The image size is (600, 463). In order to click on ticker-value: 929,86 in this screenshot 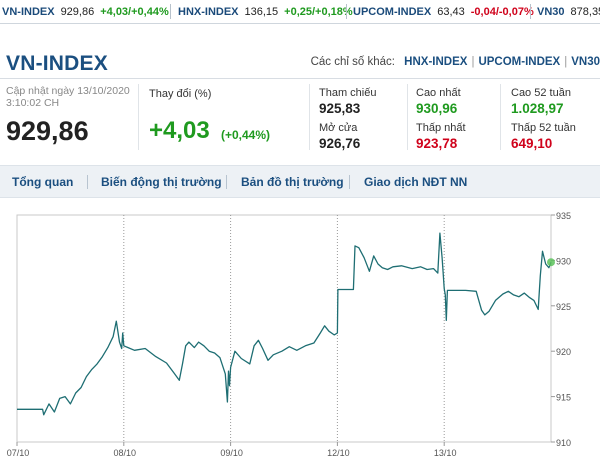, I will do `click(77, 12)`.